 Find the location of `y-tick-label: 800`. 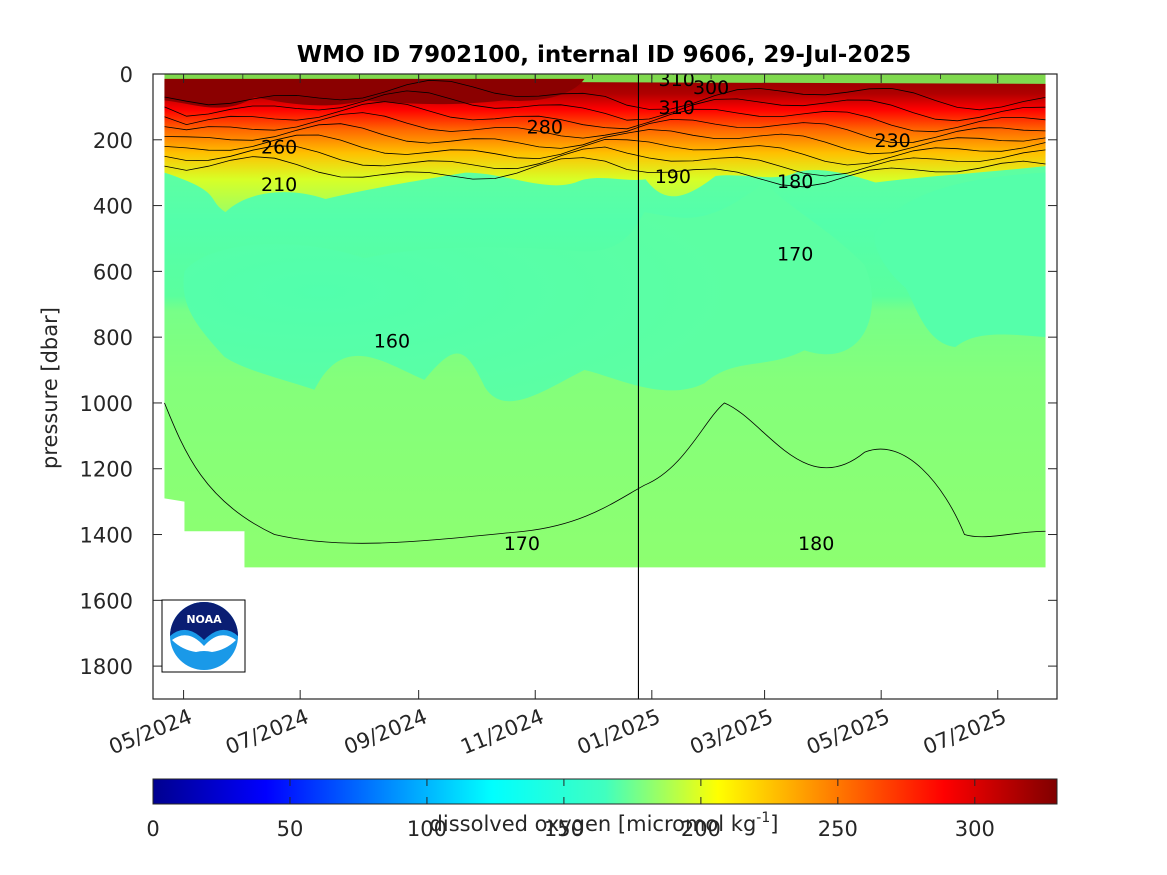

y-tick-label: 800 is located at coordinates (113, 338).